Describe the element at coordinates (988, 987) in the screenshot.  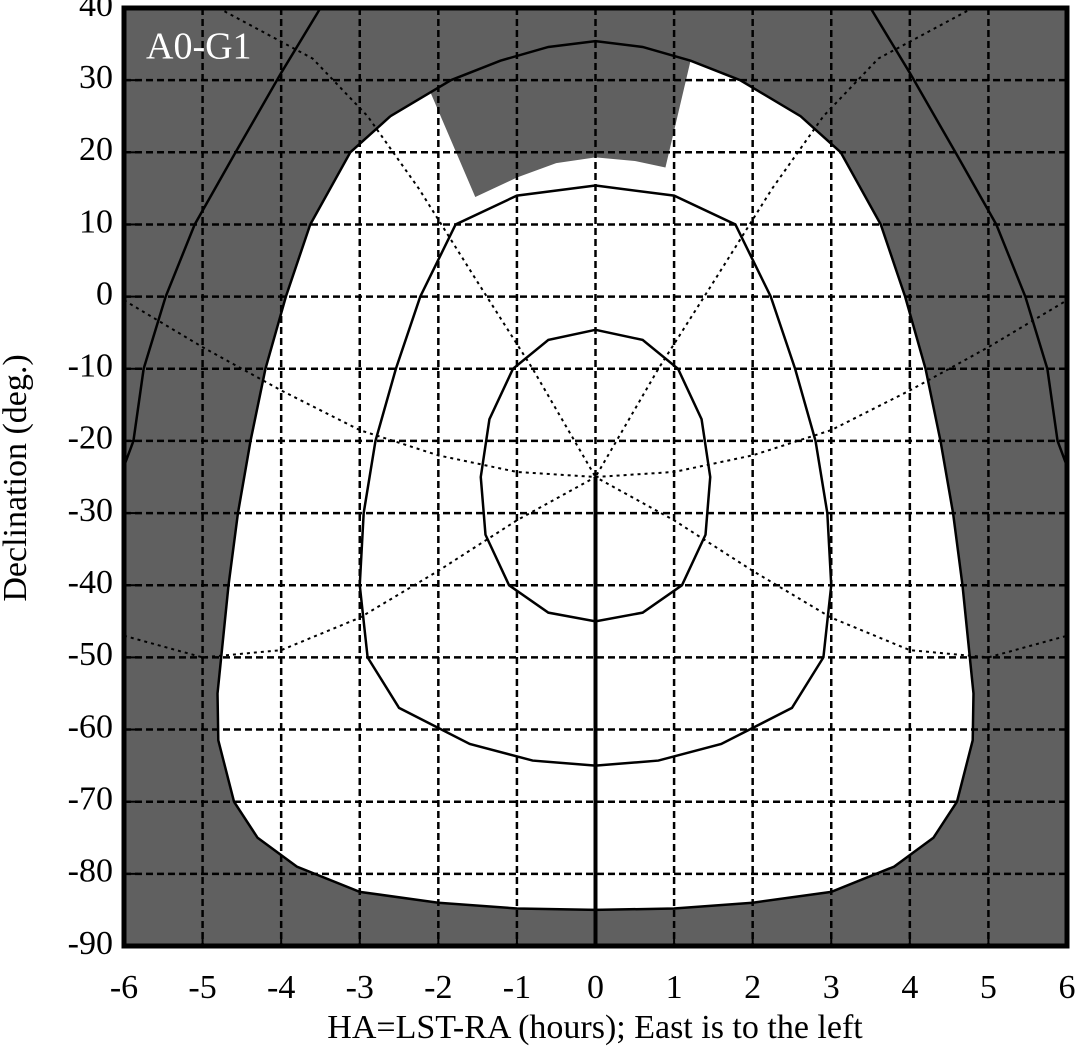
I see `x-tick-label: 5` at that location.